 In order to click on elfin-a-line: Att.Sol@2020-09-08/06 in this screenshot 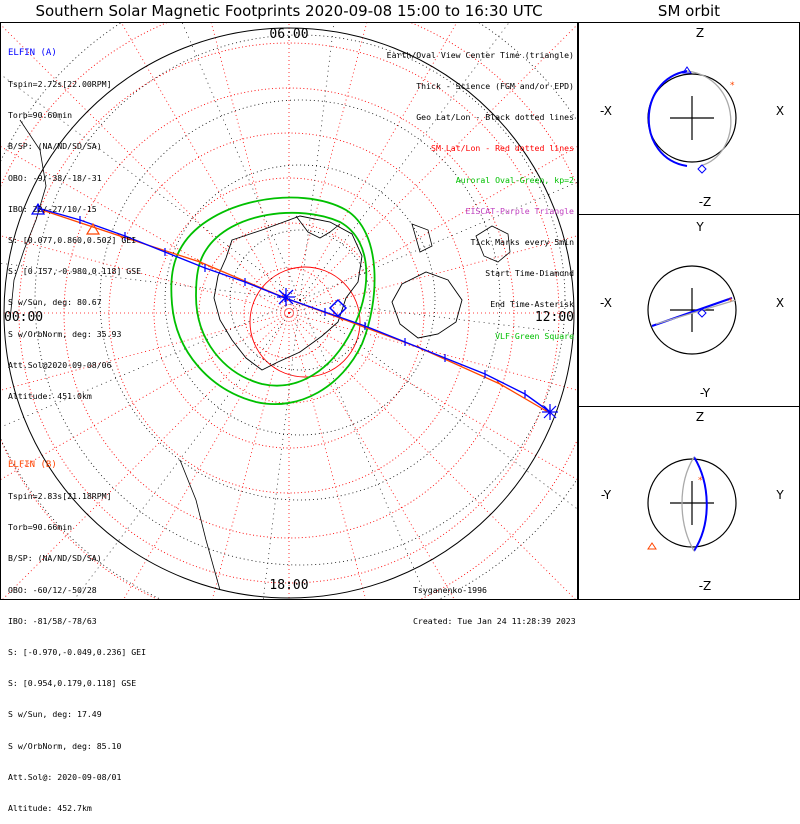, I will do `click(60, 364)`.